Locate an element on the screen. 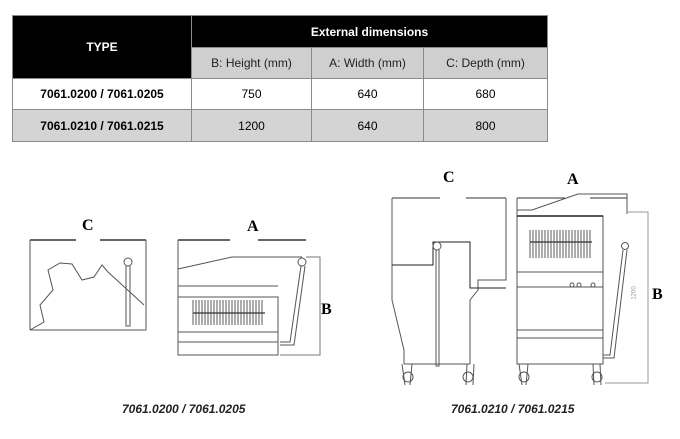  height-cell: 750 is located at coordinates (251, 94).